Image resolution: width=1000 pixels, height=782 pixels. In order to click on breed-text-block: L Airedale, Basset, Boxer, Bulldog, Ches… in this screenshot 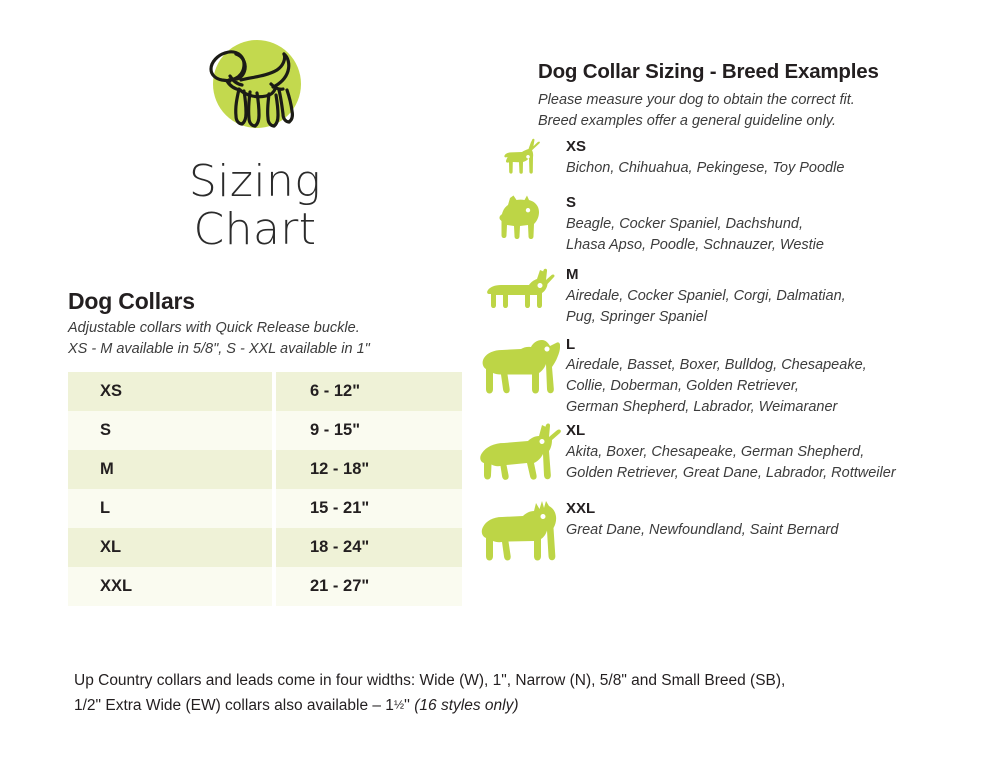, I will do `click(783, 376)`.